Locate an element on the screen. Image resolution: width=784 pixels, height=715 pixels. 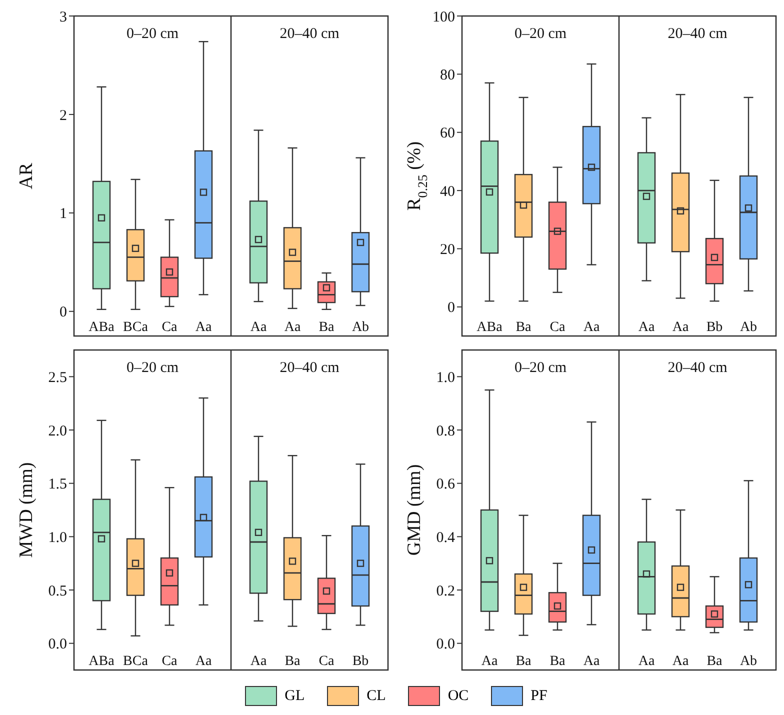
y-tick-label: 0.2 is located at coordinates (445, 591).